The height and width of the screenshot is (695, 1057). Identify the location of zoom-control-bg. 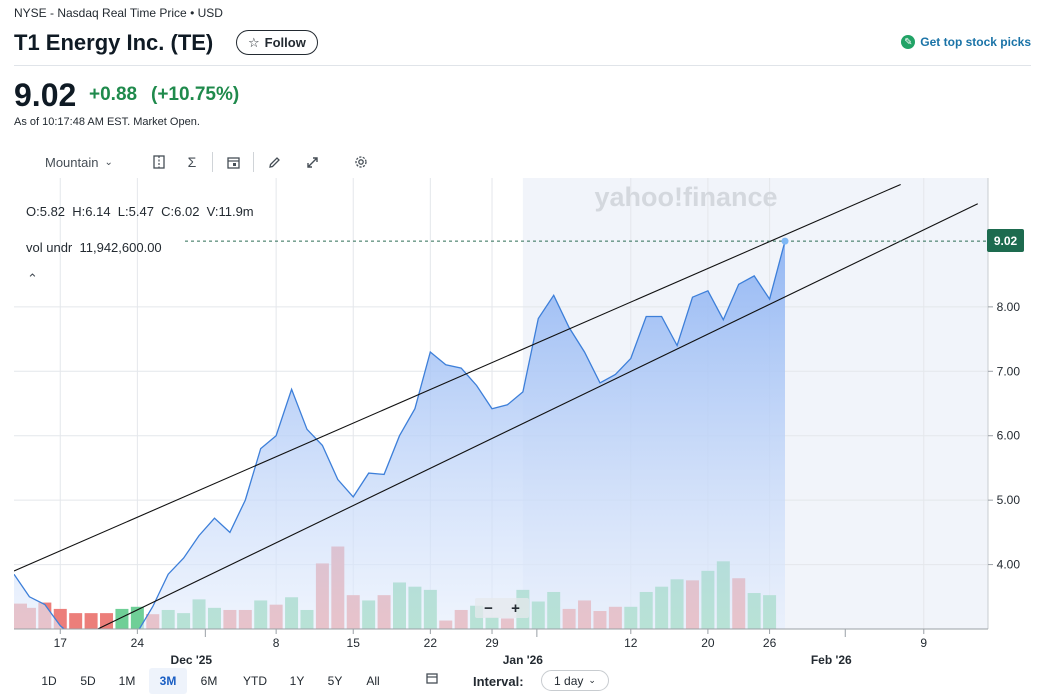
(502, 608).